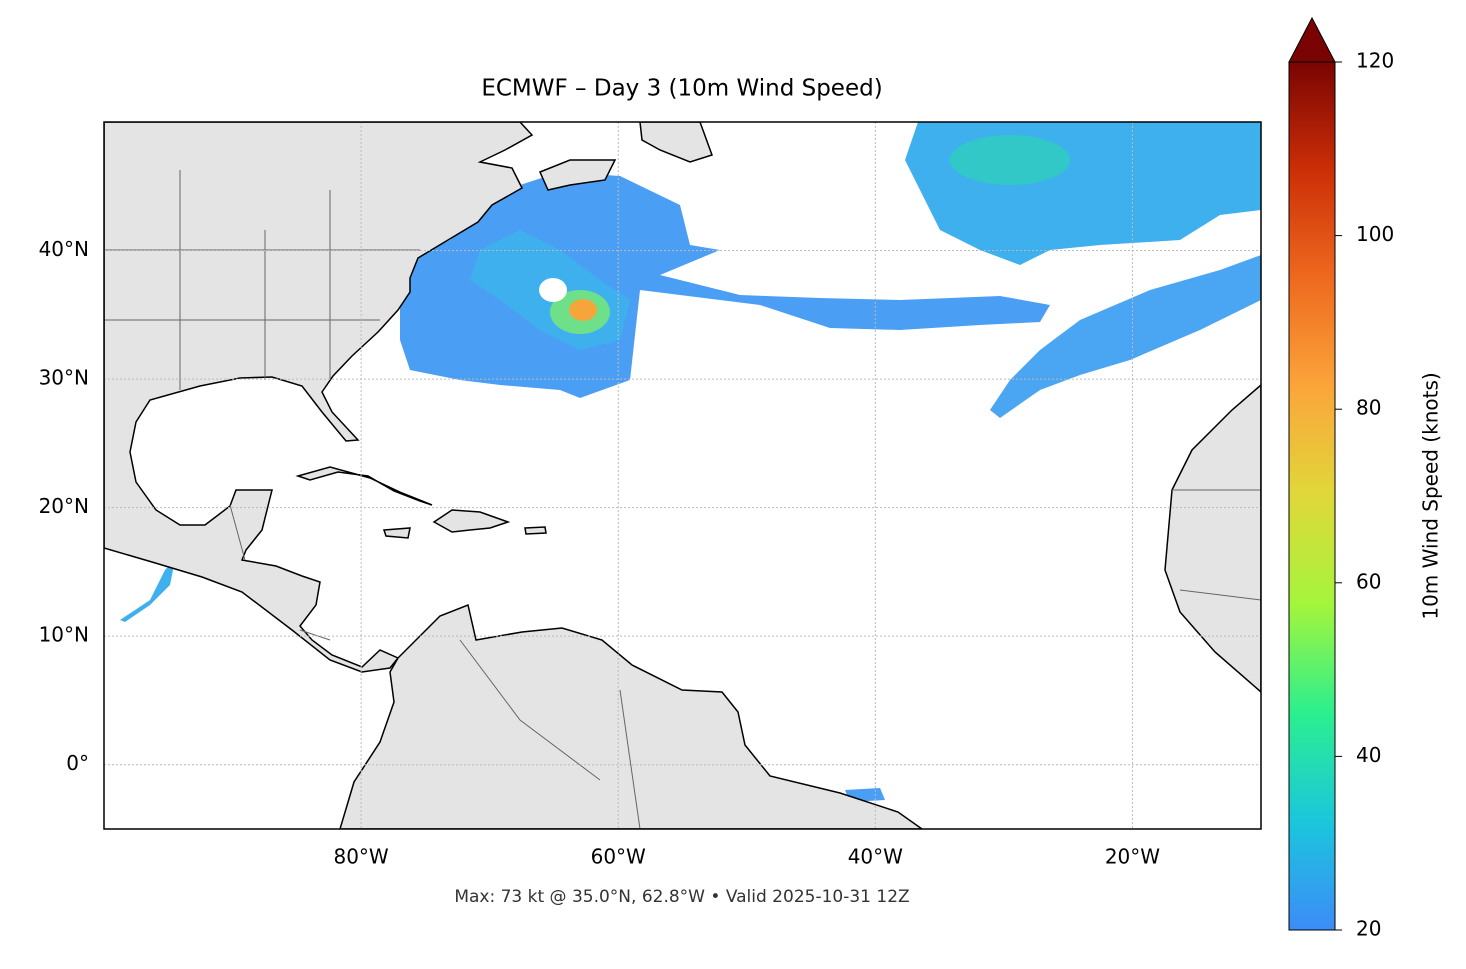 The width and height of the screenshot is (1466, 969). I want to click on colorbar-tick-label: 60, so click(1368, 581).